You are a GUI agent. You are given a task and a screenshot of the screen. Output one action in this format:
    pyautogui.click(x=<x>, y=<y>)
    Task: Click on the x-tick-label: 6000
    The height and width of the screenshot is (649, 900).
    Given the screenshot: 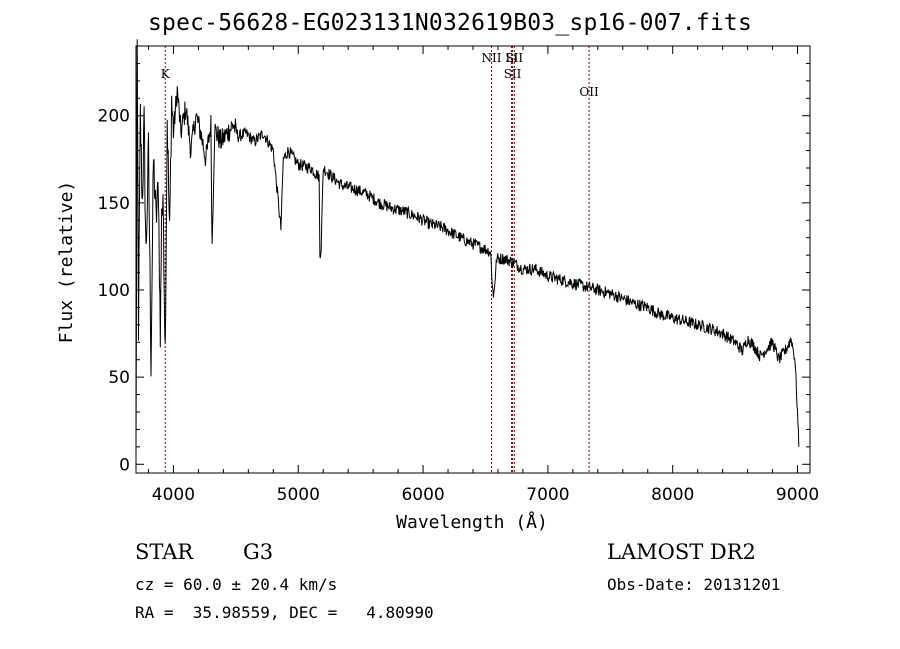 What is the action you would take?
    pyautogui.click(x=422, y=495)
    